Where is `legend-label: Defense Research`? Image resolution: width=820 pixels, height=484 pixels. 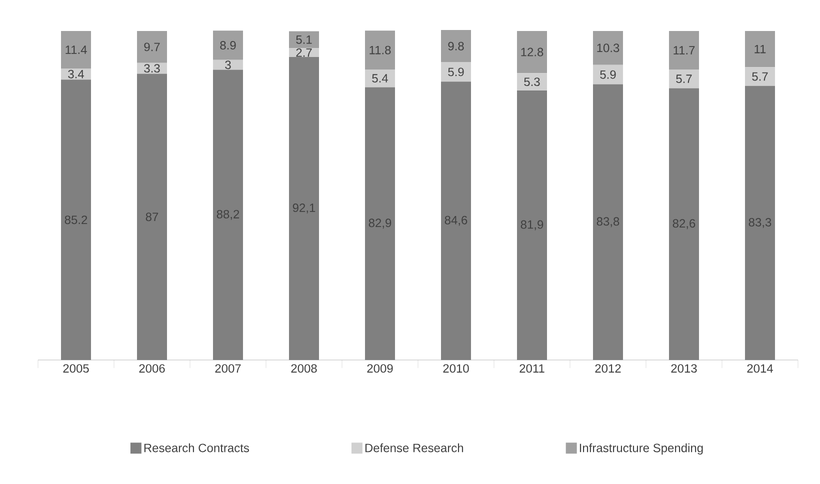 legend-label: Defense Research is located at coordinates (414, 447).